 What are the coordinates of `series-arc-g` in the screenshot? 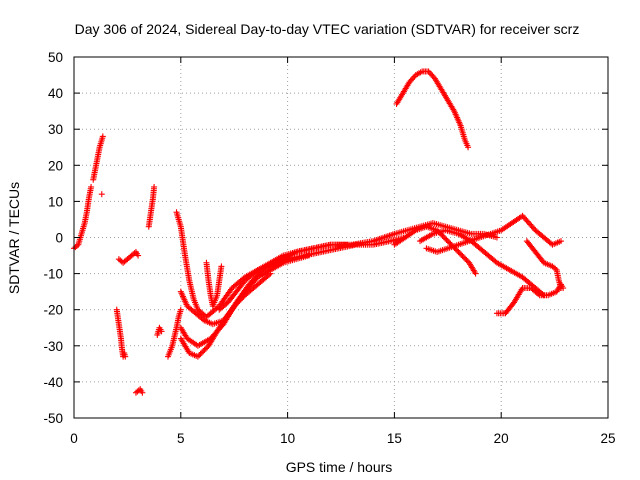 It's located at (151, 206).